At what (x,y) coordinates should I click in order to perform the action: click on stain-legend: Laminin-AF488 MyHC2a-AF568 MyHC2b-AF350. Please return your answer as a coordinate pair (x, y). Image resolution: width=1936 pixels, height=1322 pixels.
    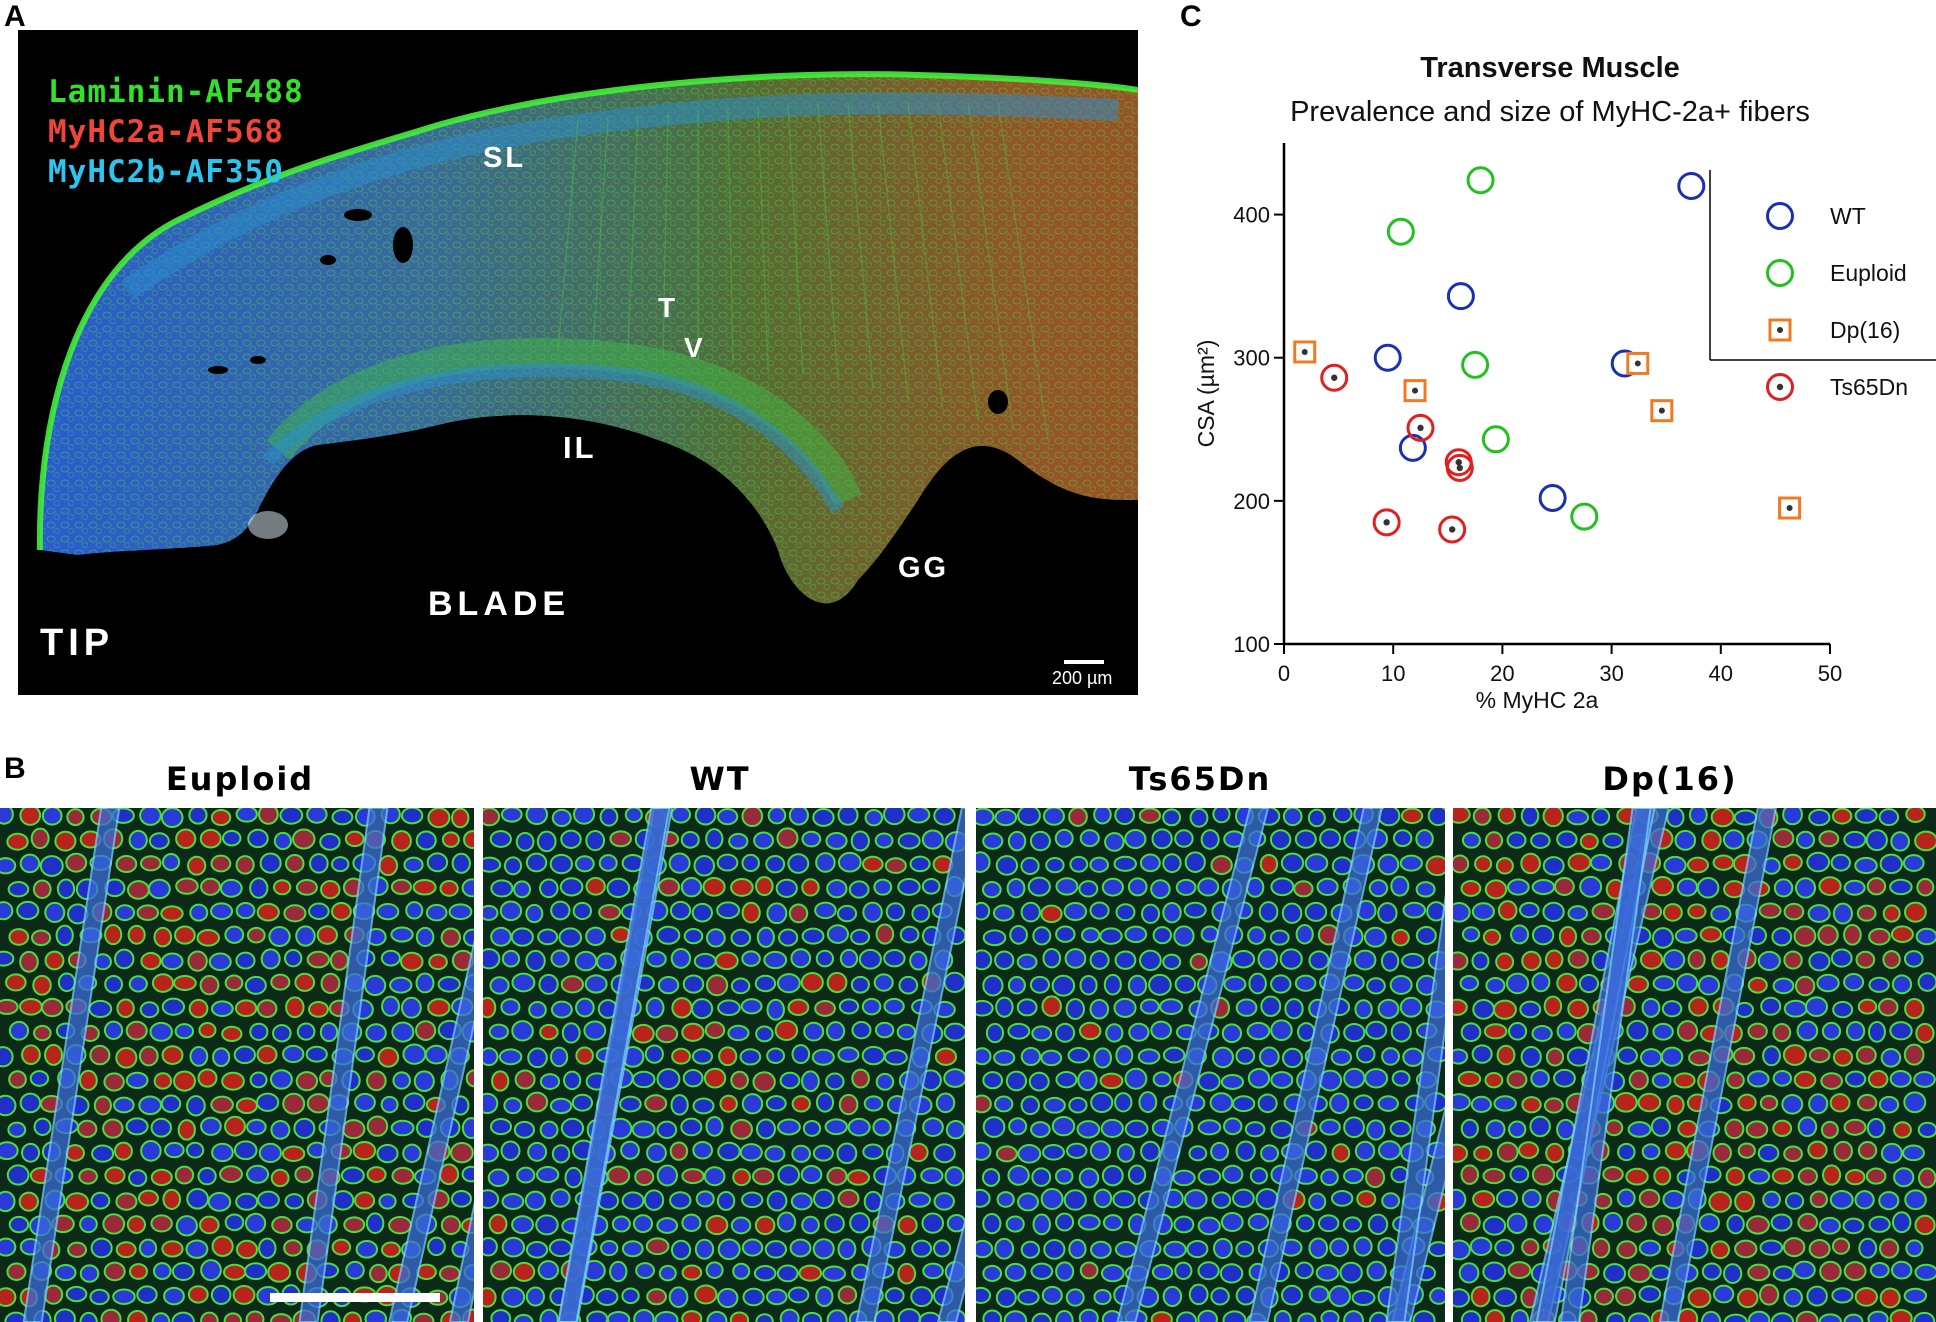
    Looking at the image, I should click on (176, 132).